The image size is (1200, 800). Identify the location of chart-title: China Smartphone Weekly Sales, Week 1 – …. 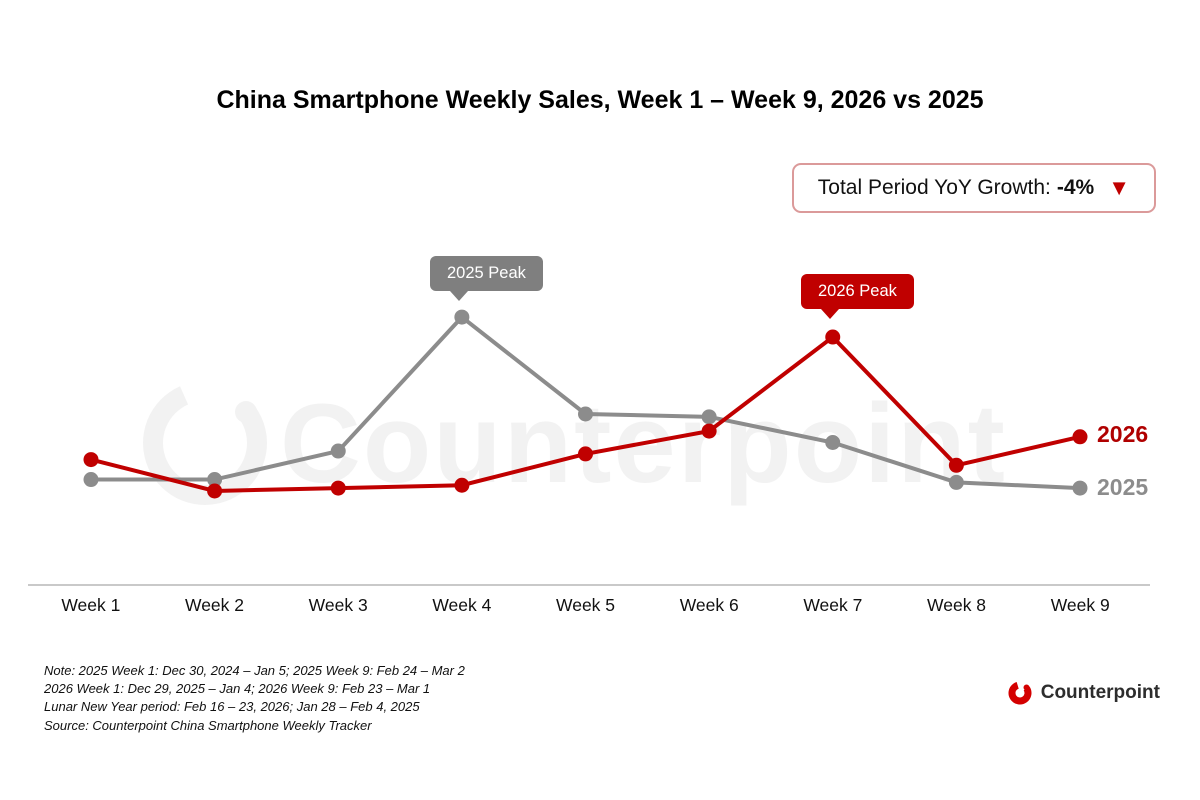
(600, 100).